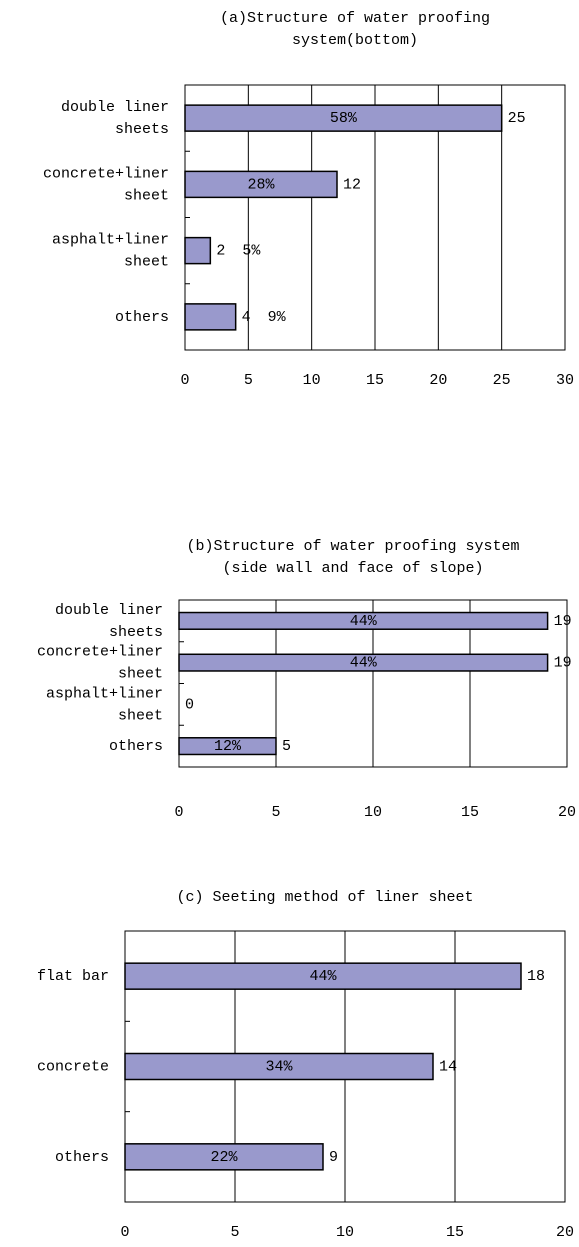  I want to click on value-label: 2, so click(220, 251).